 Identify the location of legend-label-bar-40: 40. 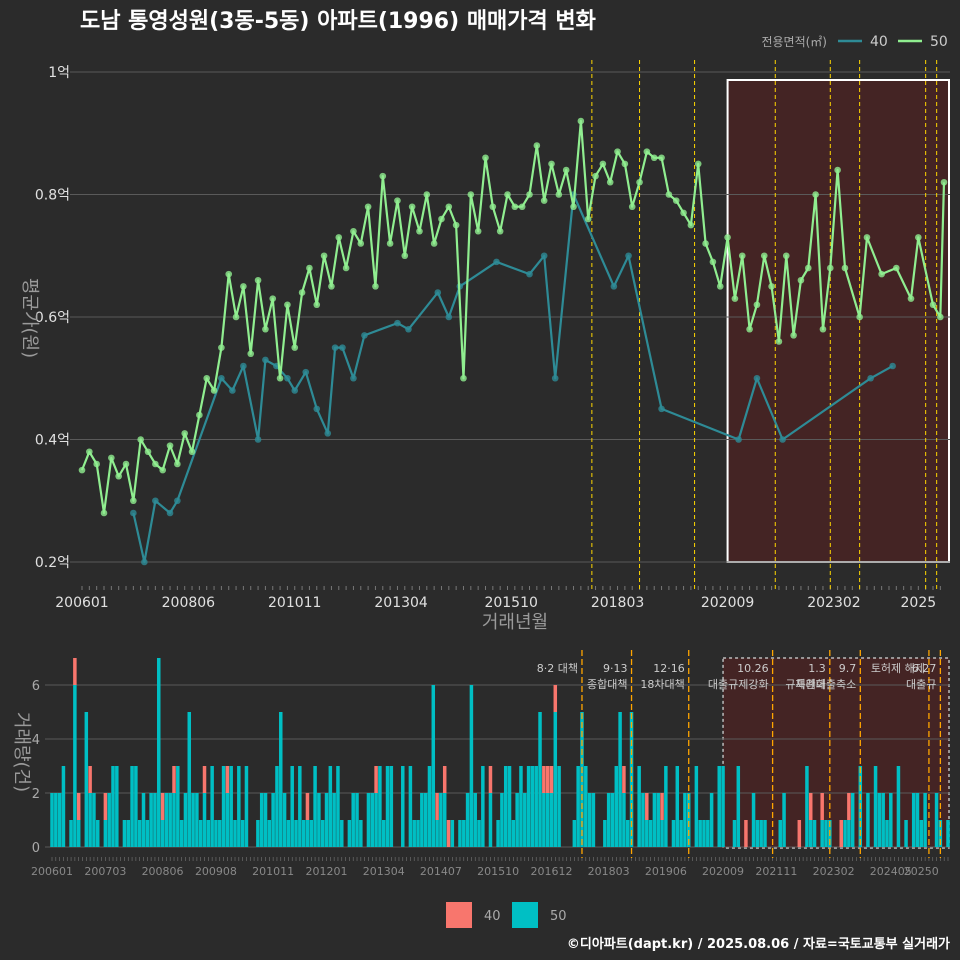
(492, 916).